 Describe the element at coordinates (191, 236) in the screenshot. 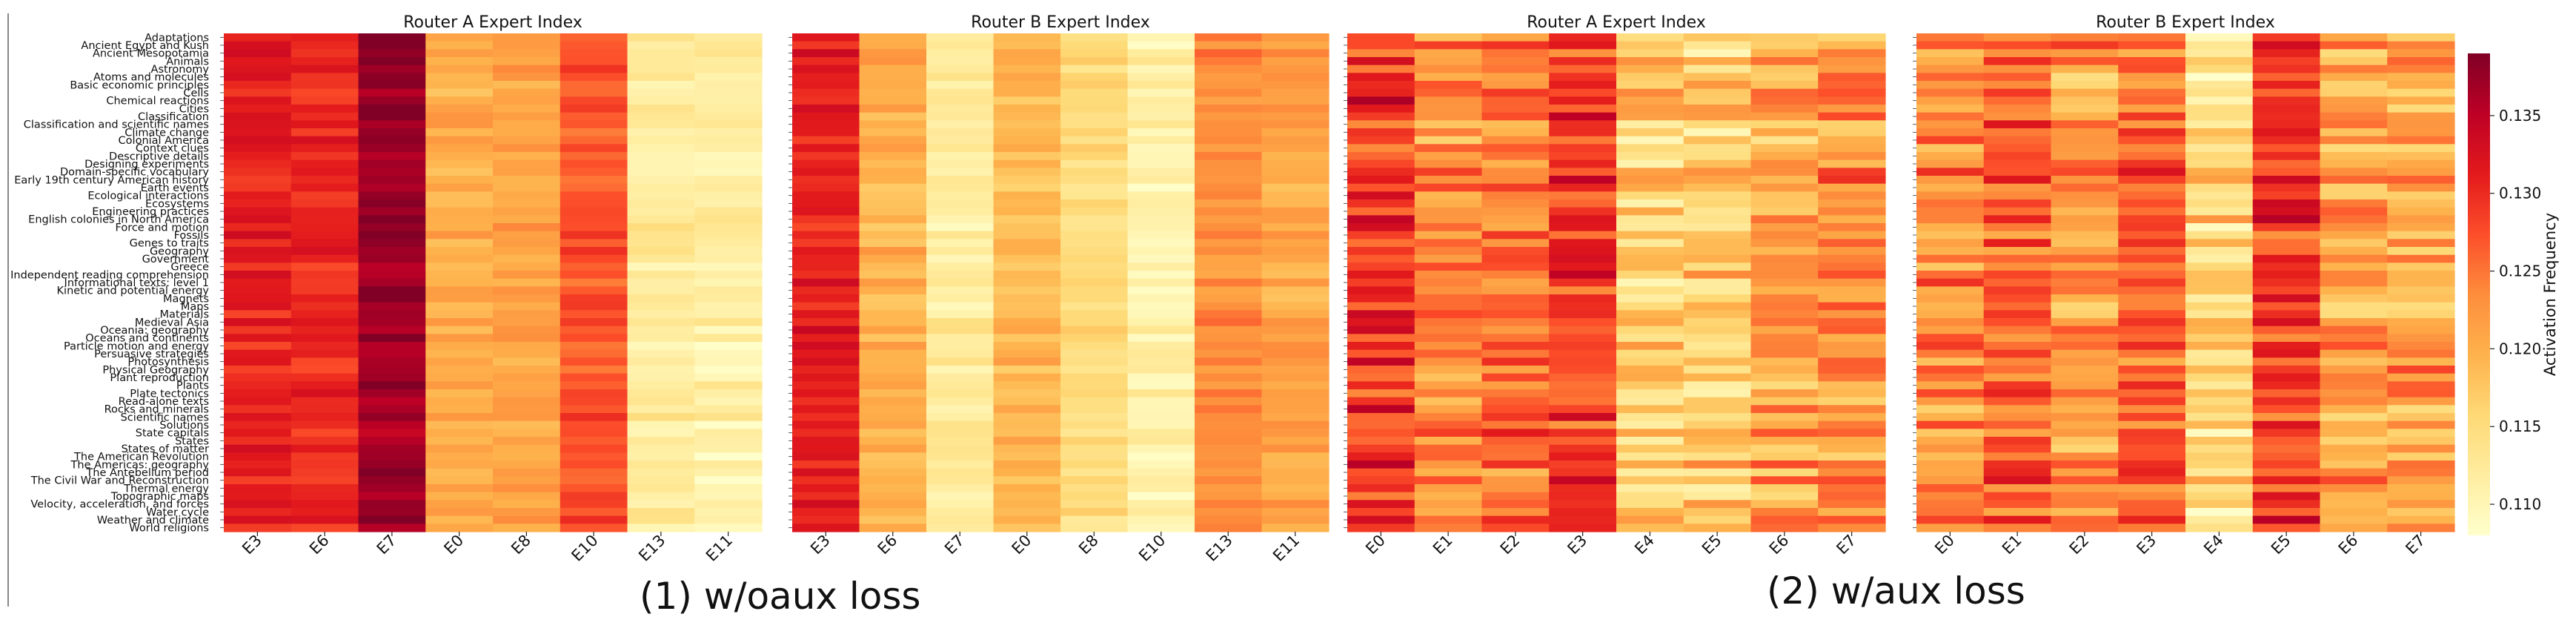

I see `y-tick-label: Fossils` at that location.